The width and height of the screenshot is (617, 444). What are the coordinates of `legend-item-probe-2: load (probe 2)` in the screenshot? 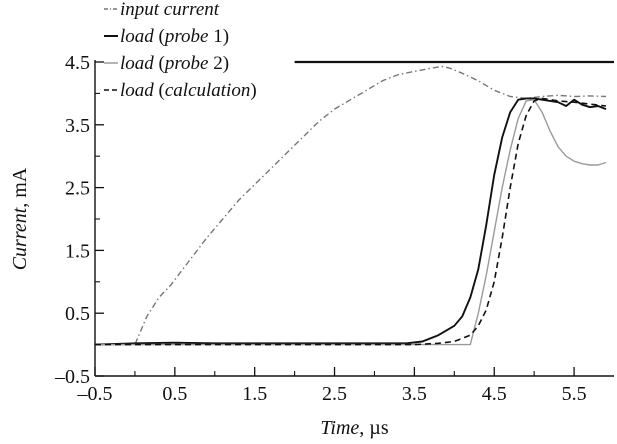 It's located at (166, 63).